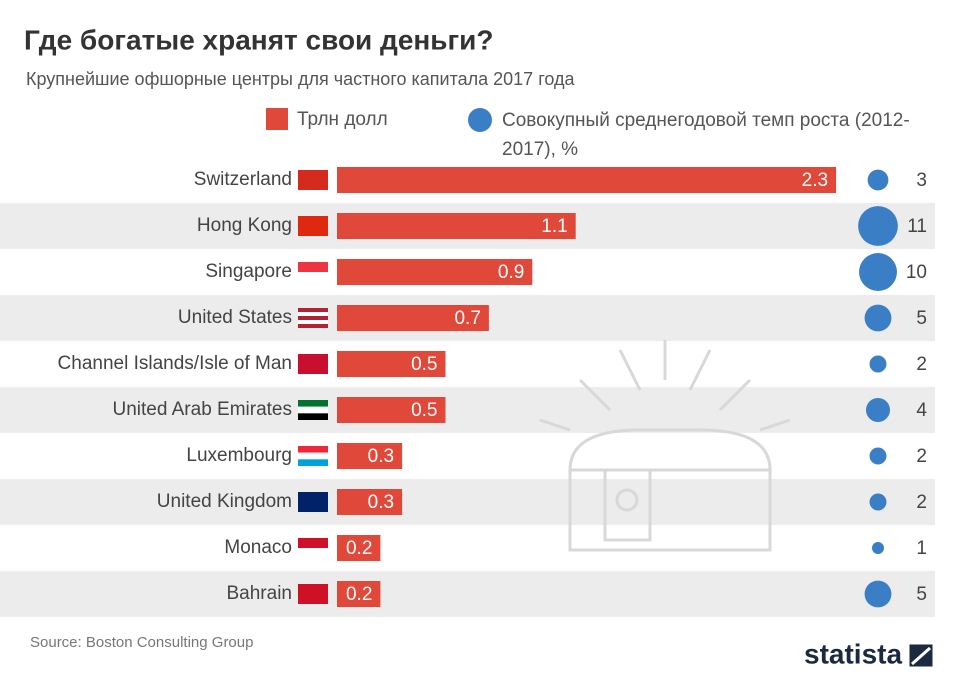  I want to click on category-label: Channel Islands/Isle of Man, so click(175, 363).